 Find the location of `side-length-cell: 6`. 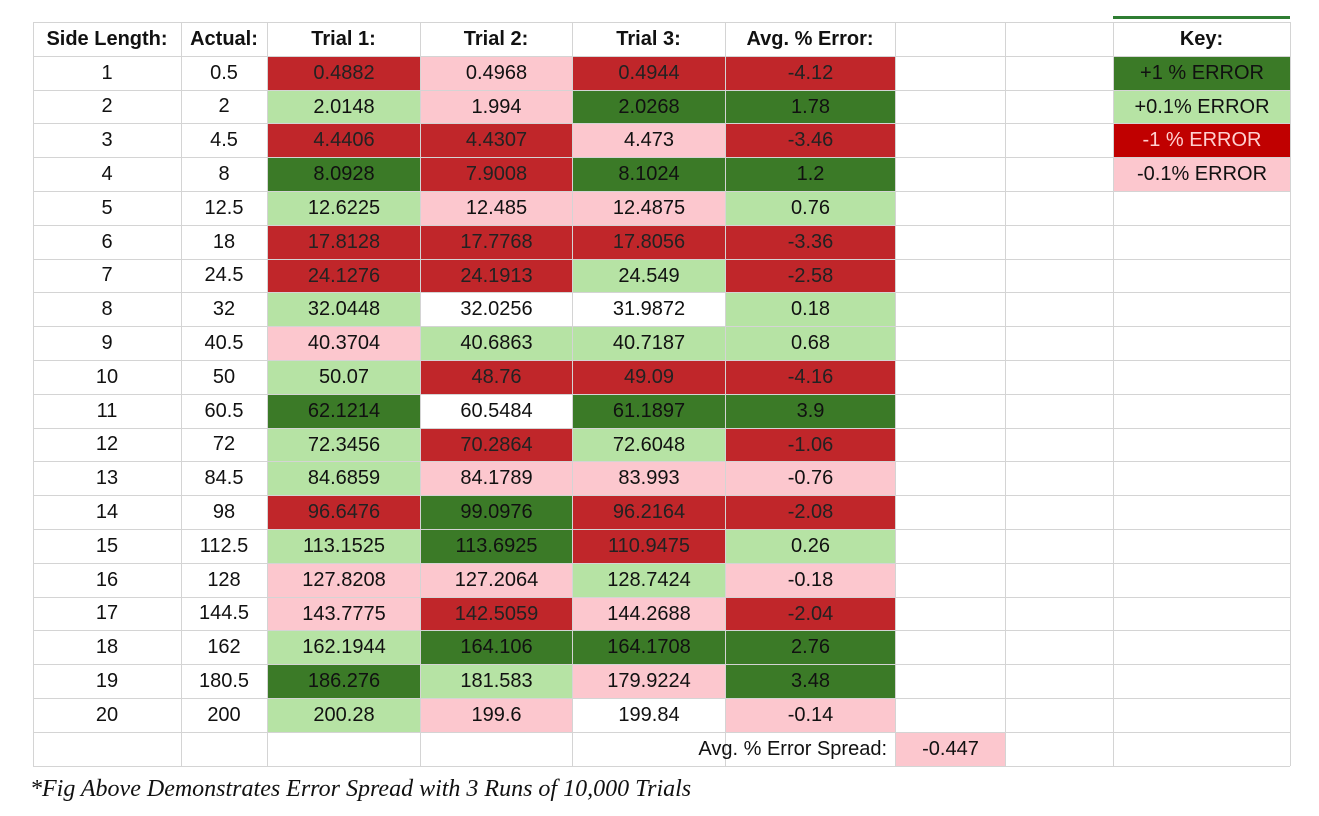

side-length-cell: 6 is located at coordinates (107, 241).